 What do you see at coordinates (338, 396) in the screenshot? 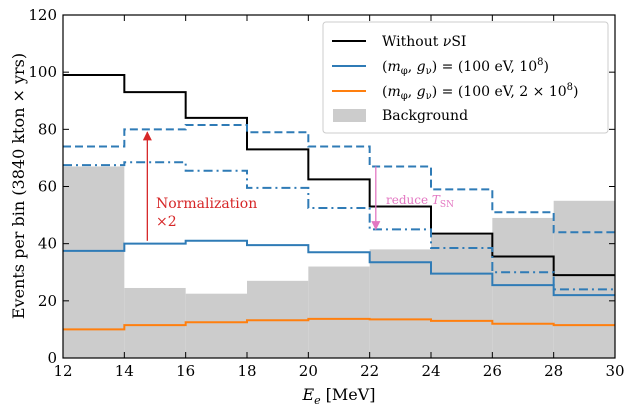
I see `x-axis-title: Ee [MeV]` at bounding box center [338, 396].